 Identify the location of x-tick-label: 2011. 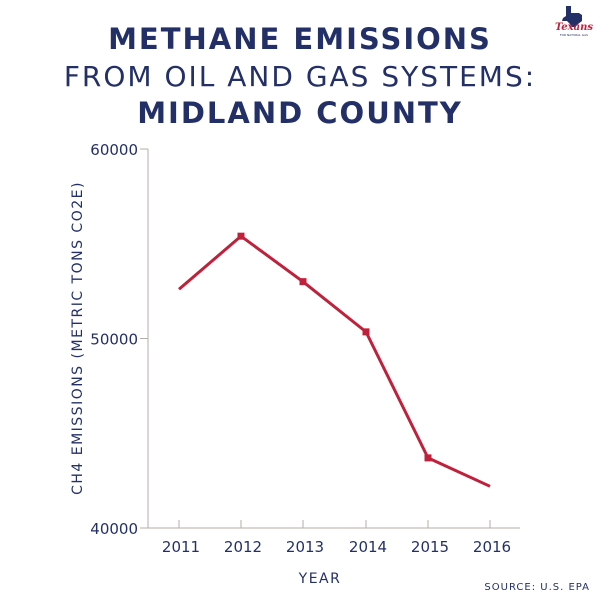
(181, 547).